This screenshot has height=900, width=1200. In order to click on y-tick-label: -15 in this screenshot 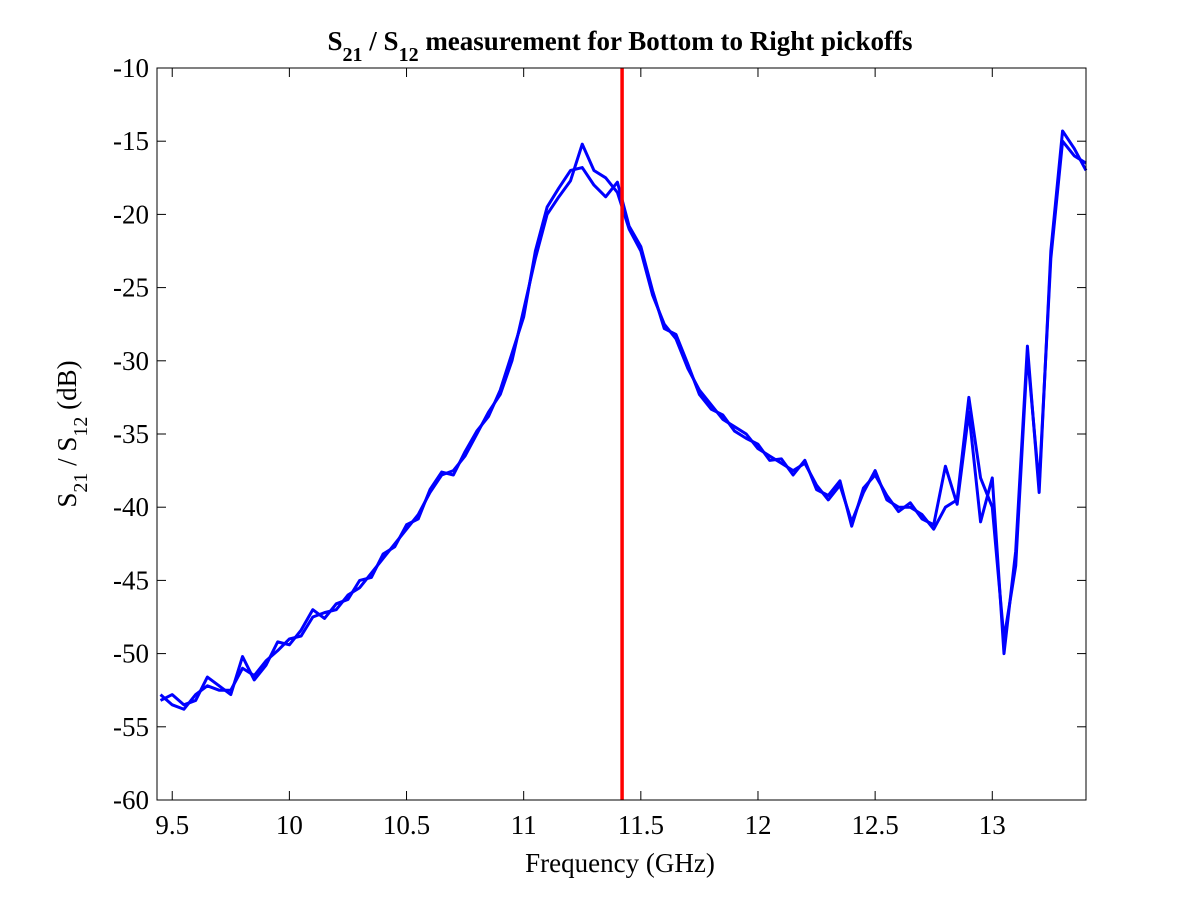, I will do `click(131, 141)`.